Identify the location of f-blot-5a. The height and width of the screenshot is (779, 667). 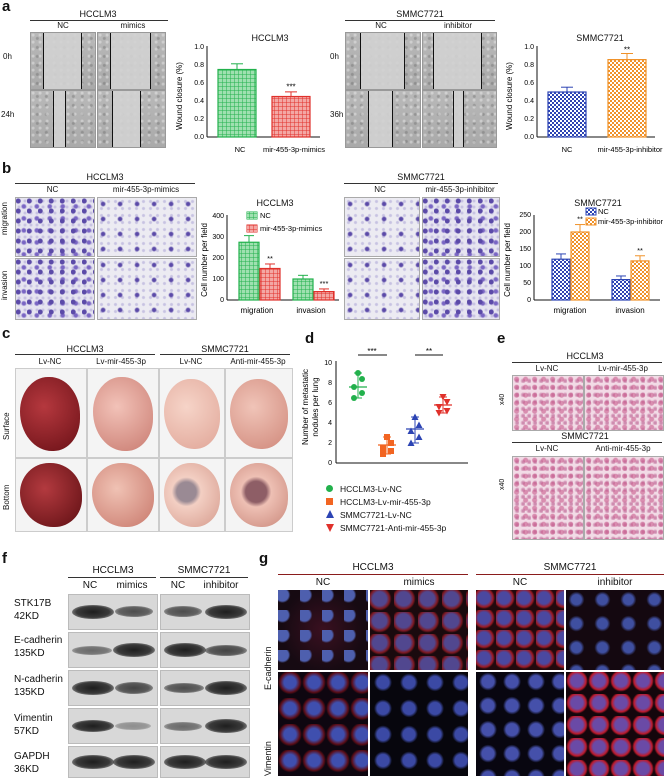
(113, 762).